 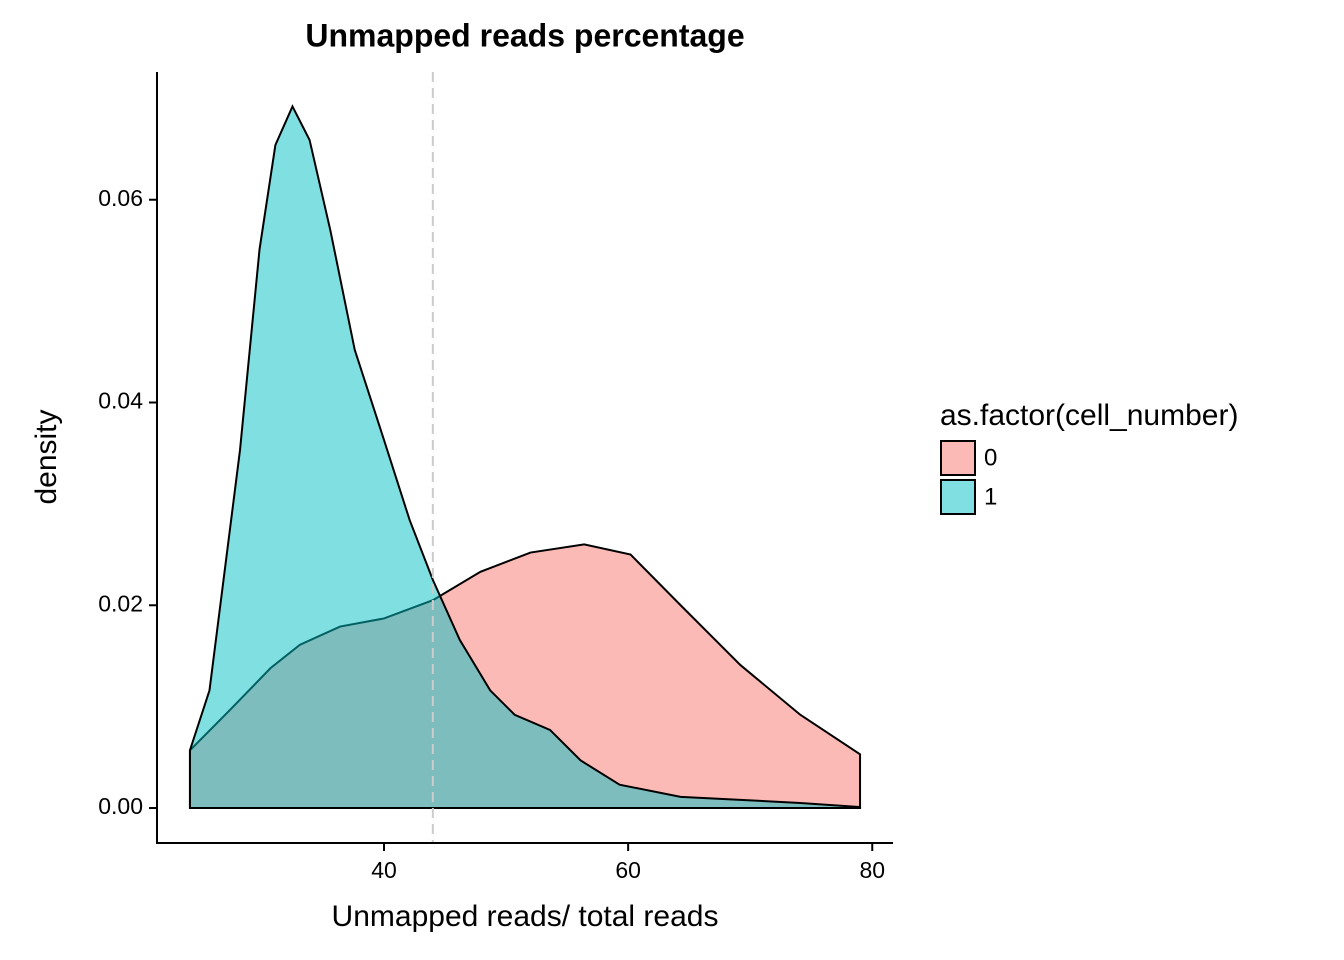 What do you see at coordinates (524, 35) in the screenshot?
I see `chart-title: Unmapped reads percentage` at bounding box center [524, 35].